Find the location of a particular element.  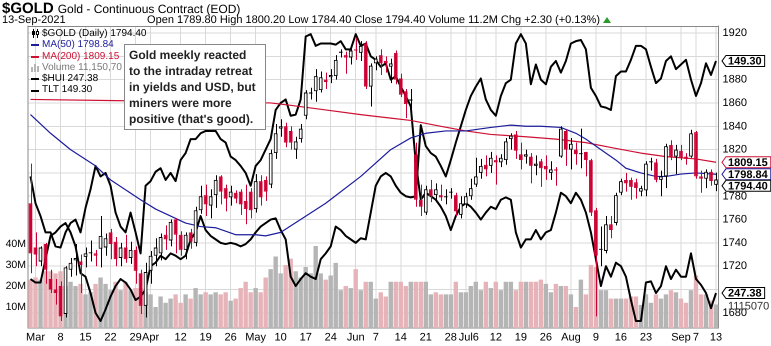

x-tick-label: Aug is located at coordinates (571, 338).